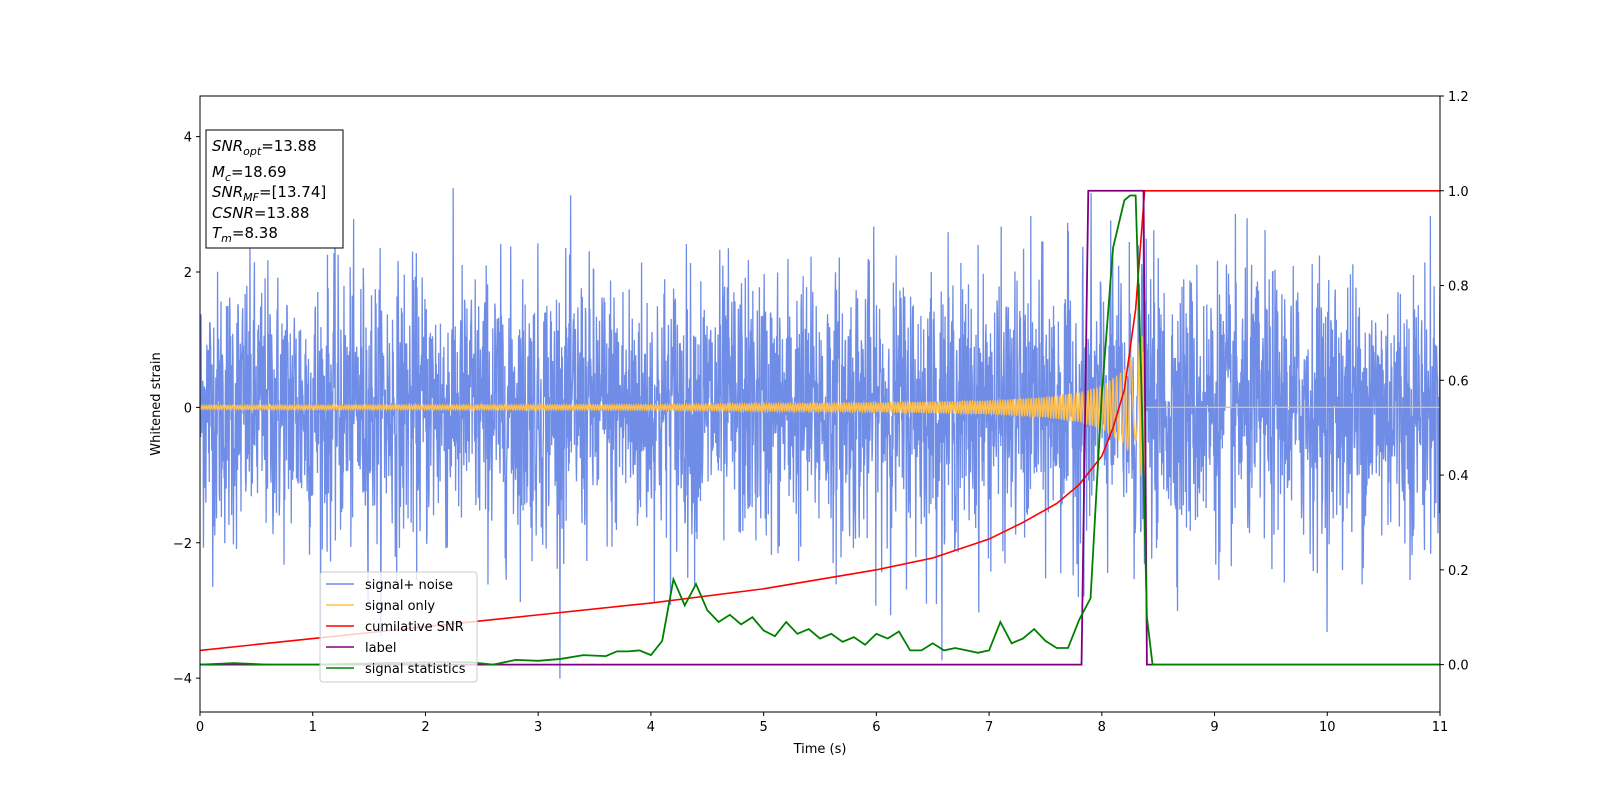  What do you see at coordinates (188, 138) in the screenshot?
I see `y-tick-label: 4` at bounding box center [188, 138].